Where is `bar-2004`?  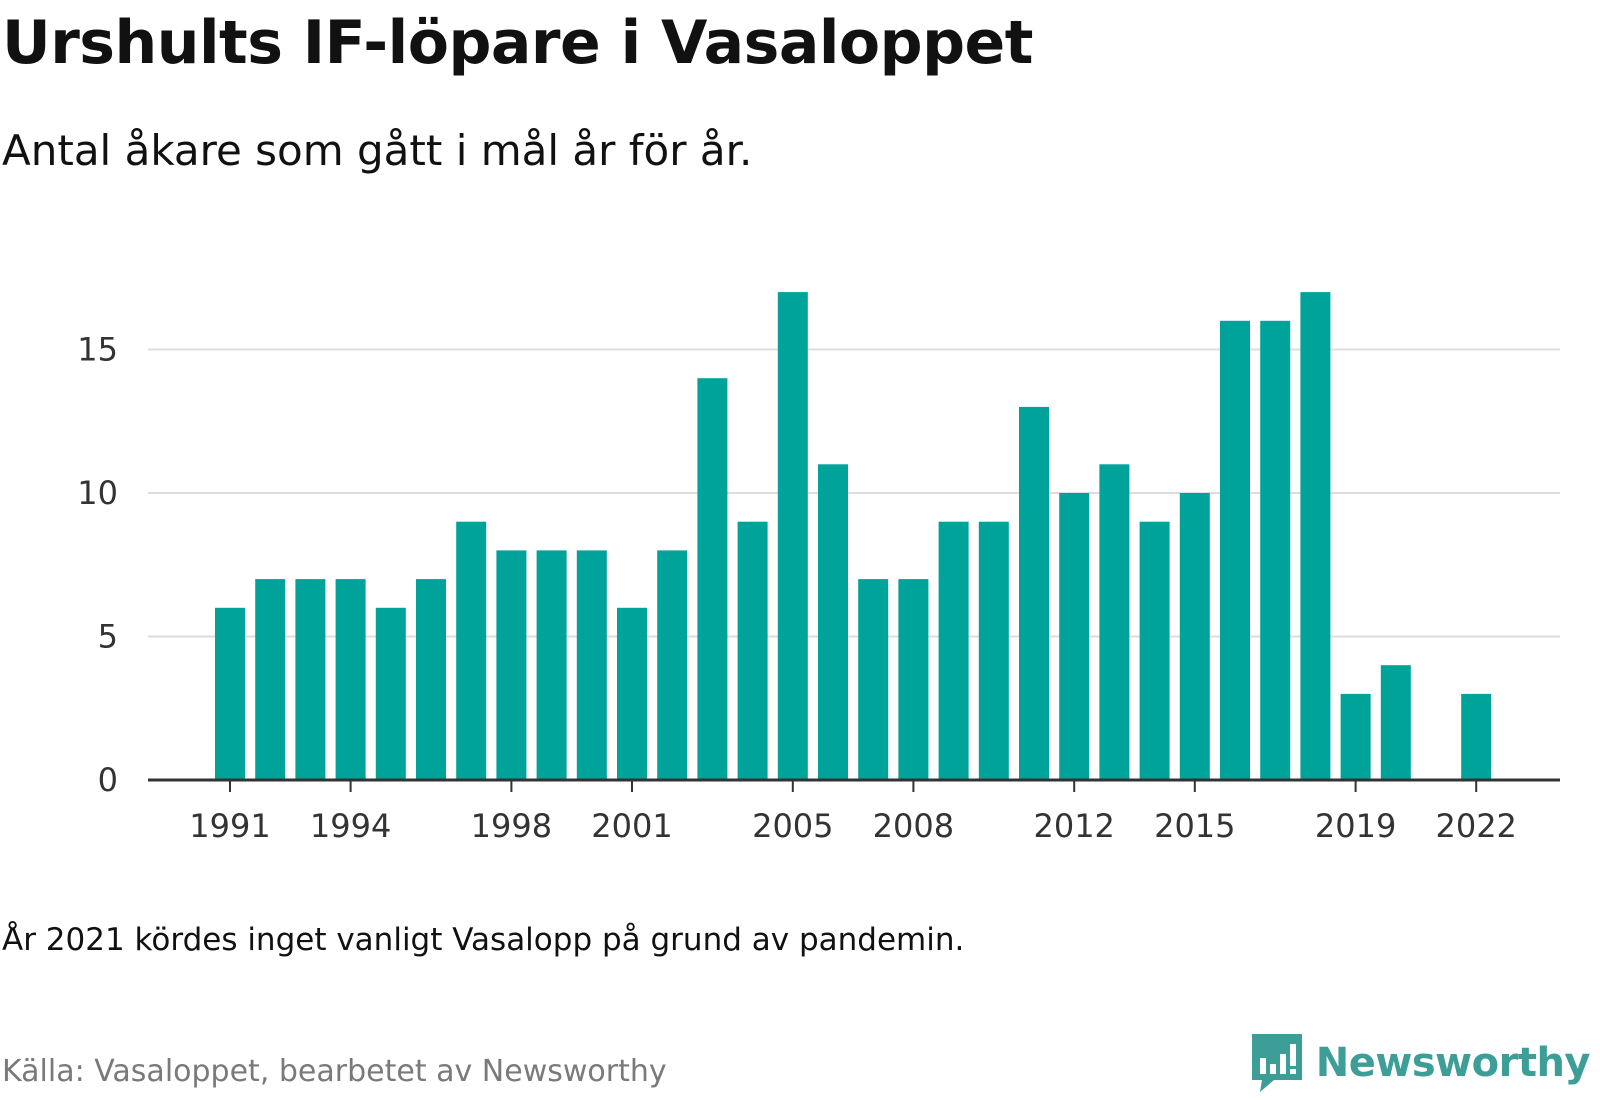
bar-2004 is located at coordinates (752, 650).